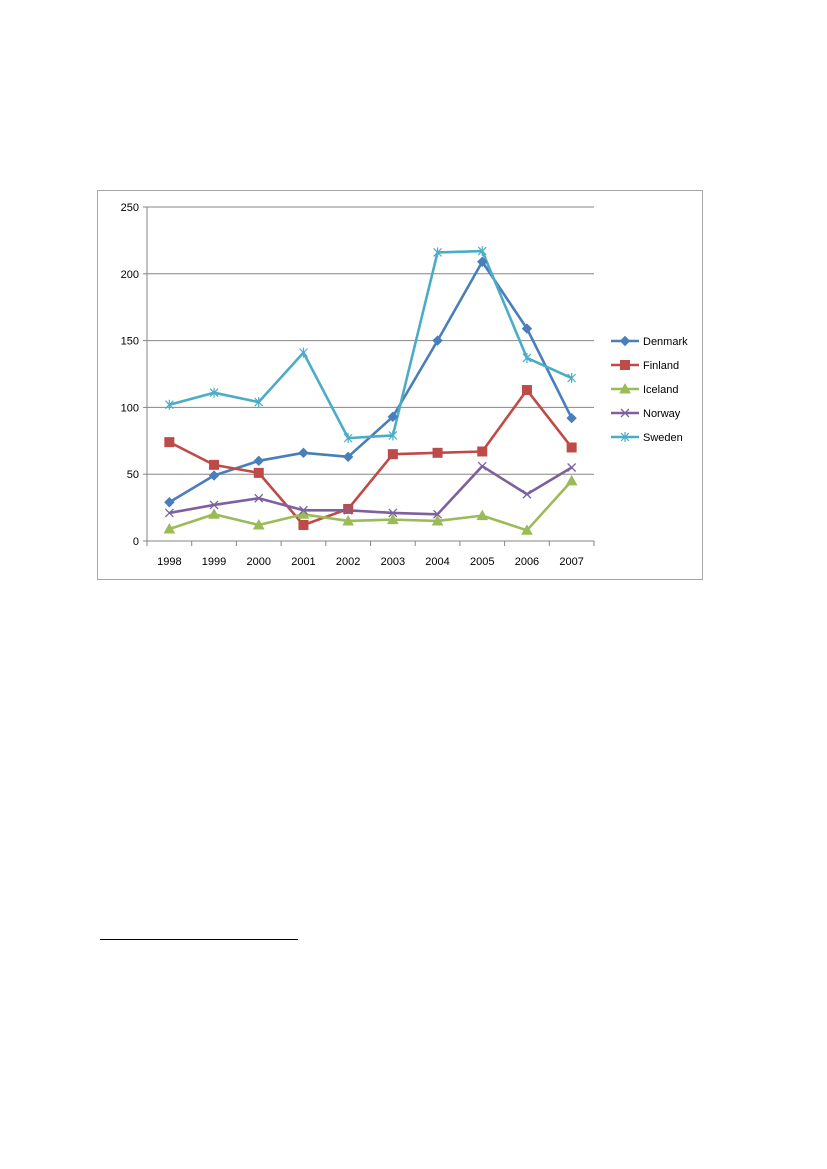 The image size is (827, 1169). Describe the element at coordinates (214, 562) in the screenshot. I see `x-tick-label: 1999` at that location.